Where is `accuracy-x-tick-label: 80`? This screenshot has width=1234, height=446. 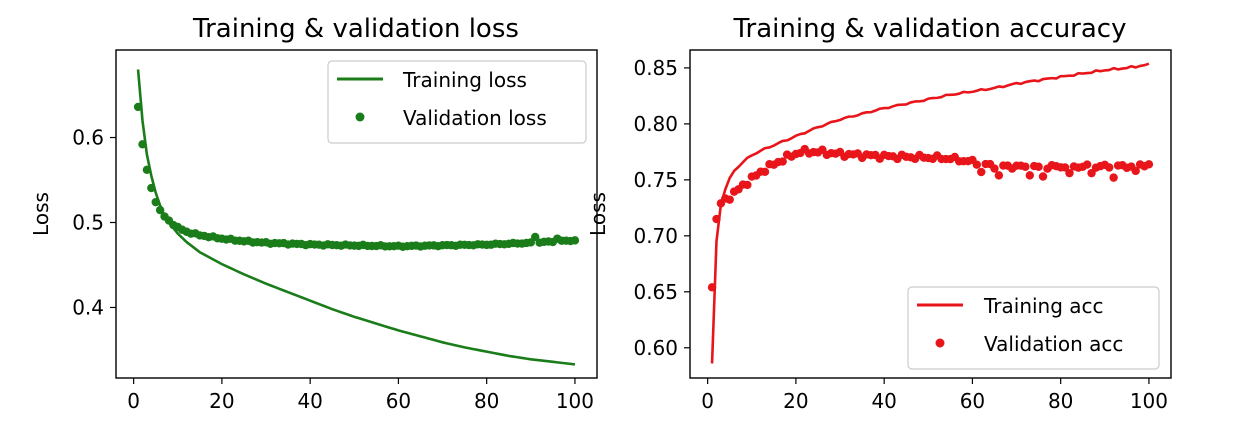 accuracy-x-tick-label: 80 is located at coordinates (1060, 401).